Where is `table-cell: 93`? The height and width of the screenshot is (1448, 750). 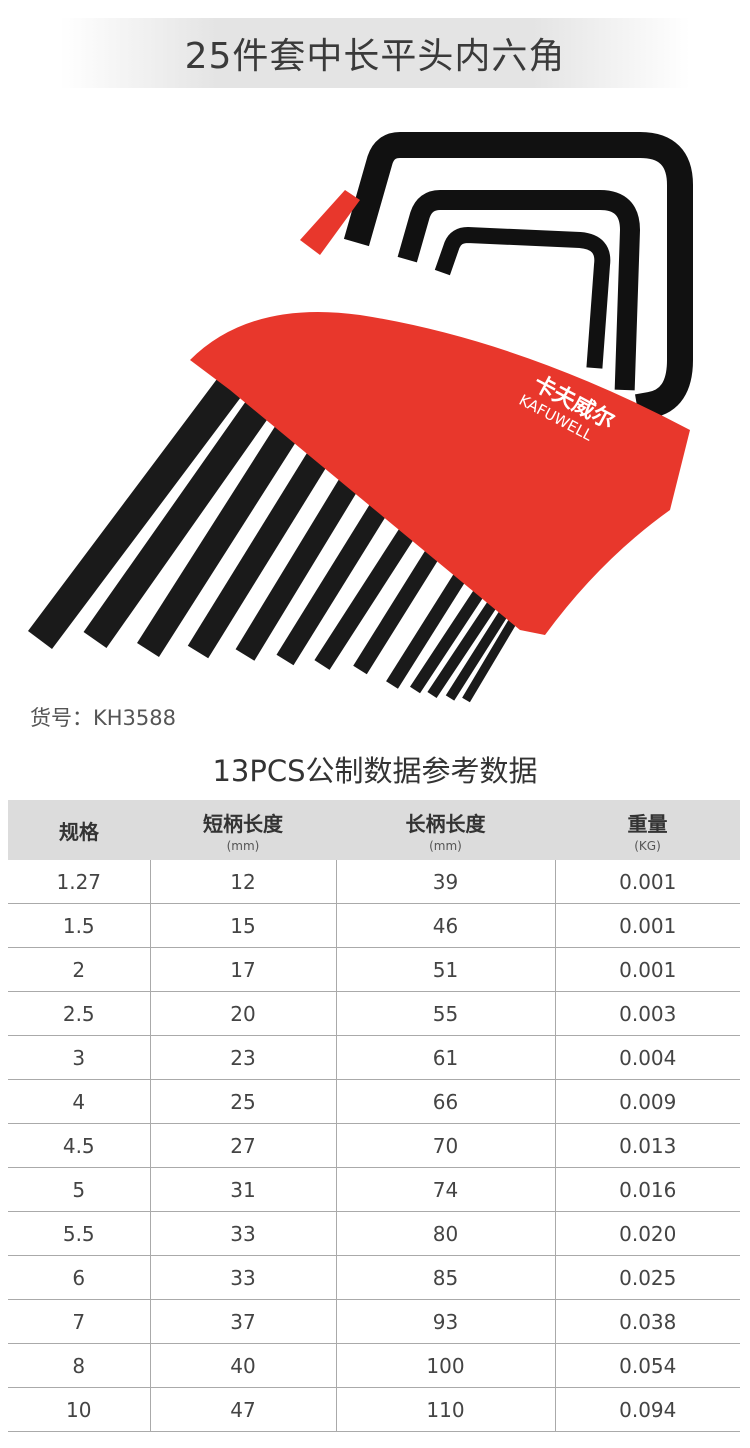 table-cell: 93 is located at coordinates (445, 1321).